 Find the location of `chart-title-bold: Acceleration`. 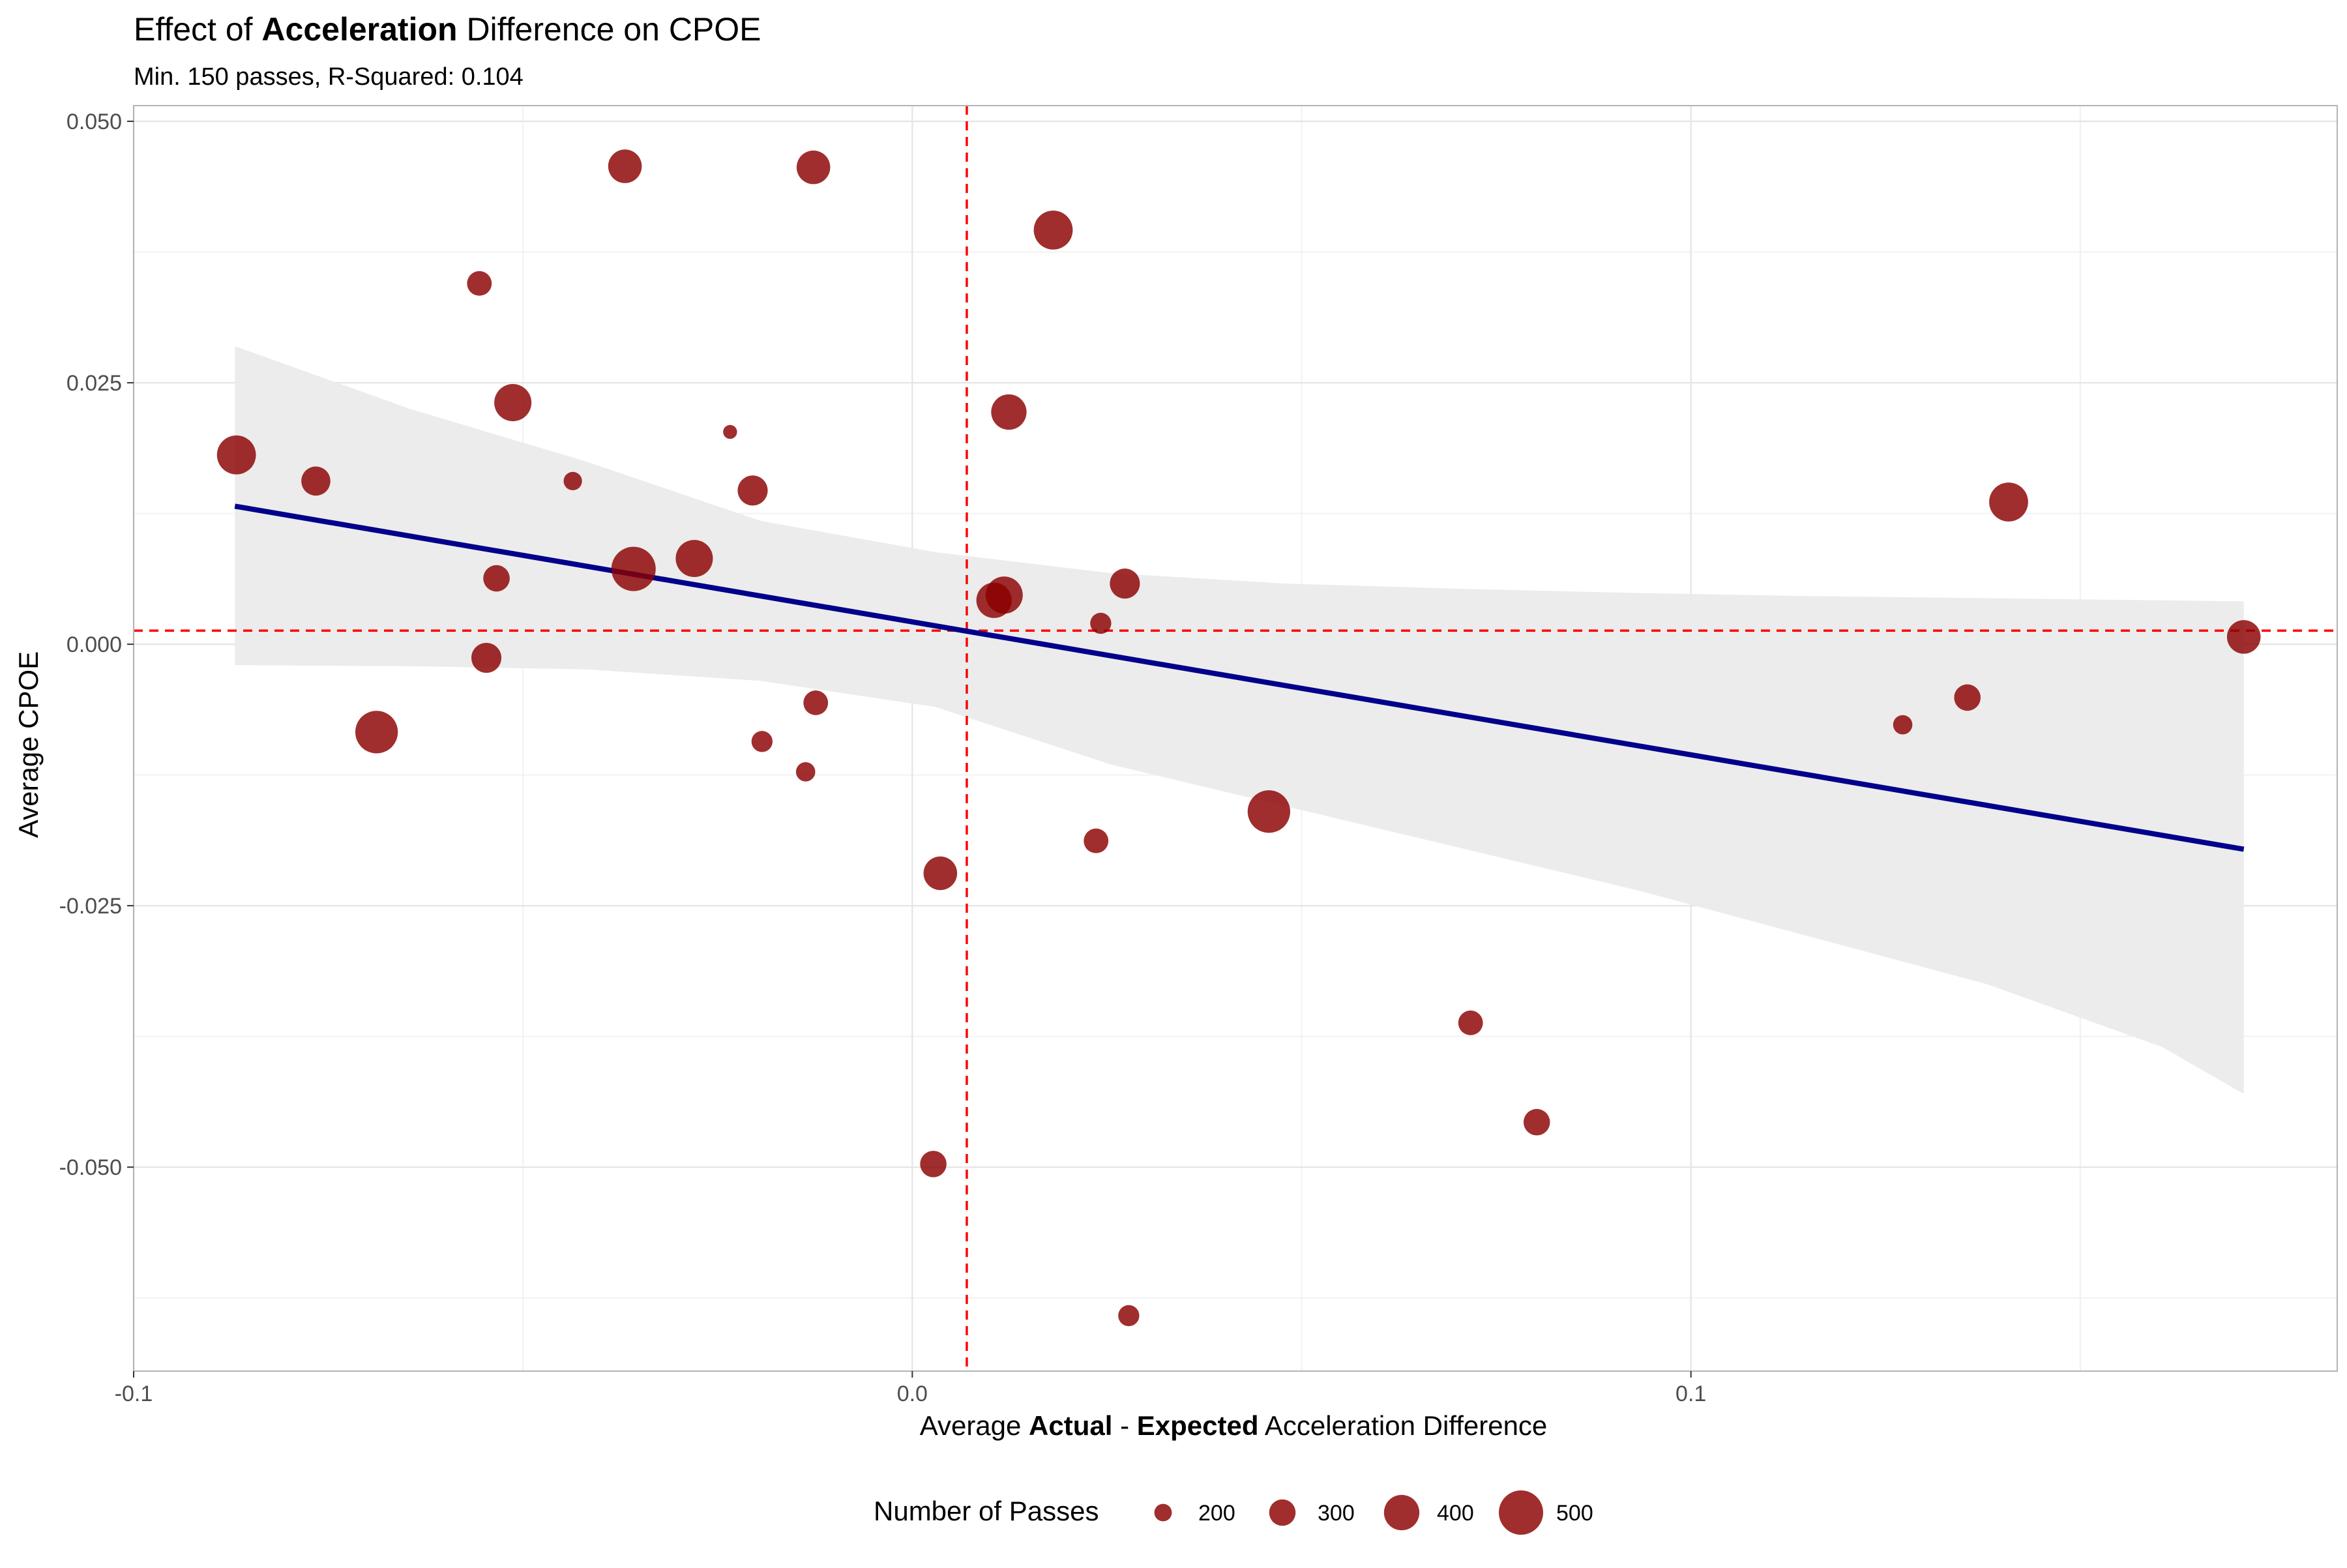

chart-title-bold: Acceleration is located at coordinates (359, 30).